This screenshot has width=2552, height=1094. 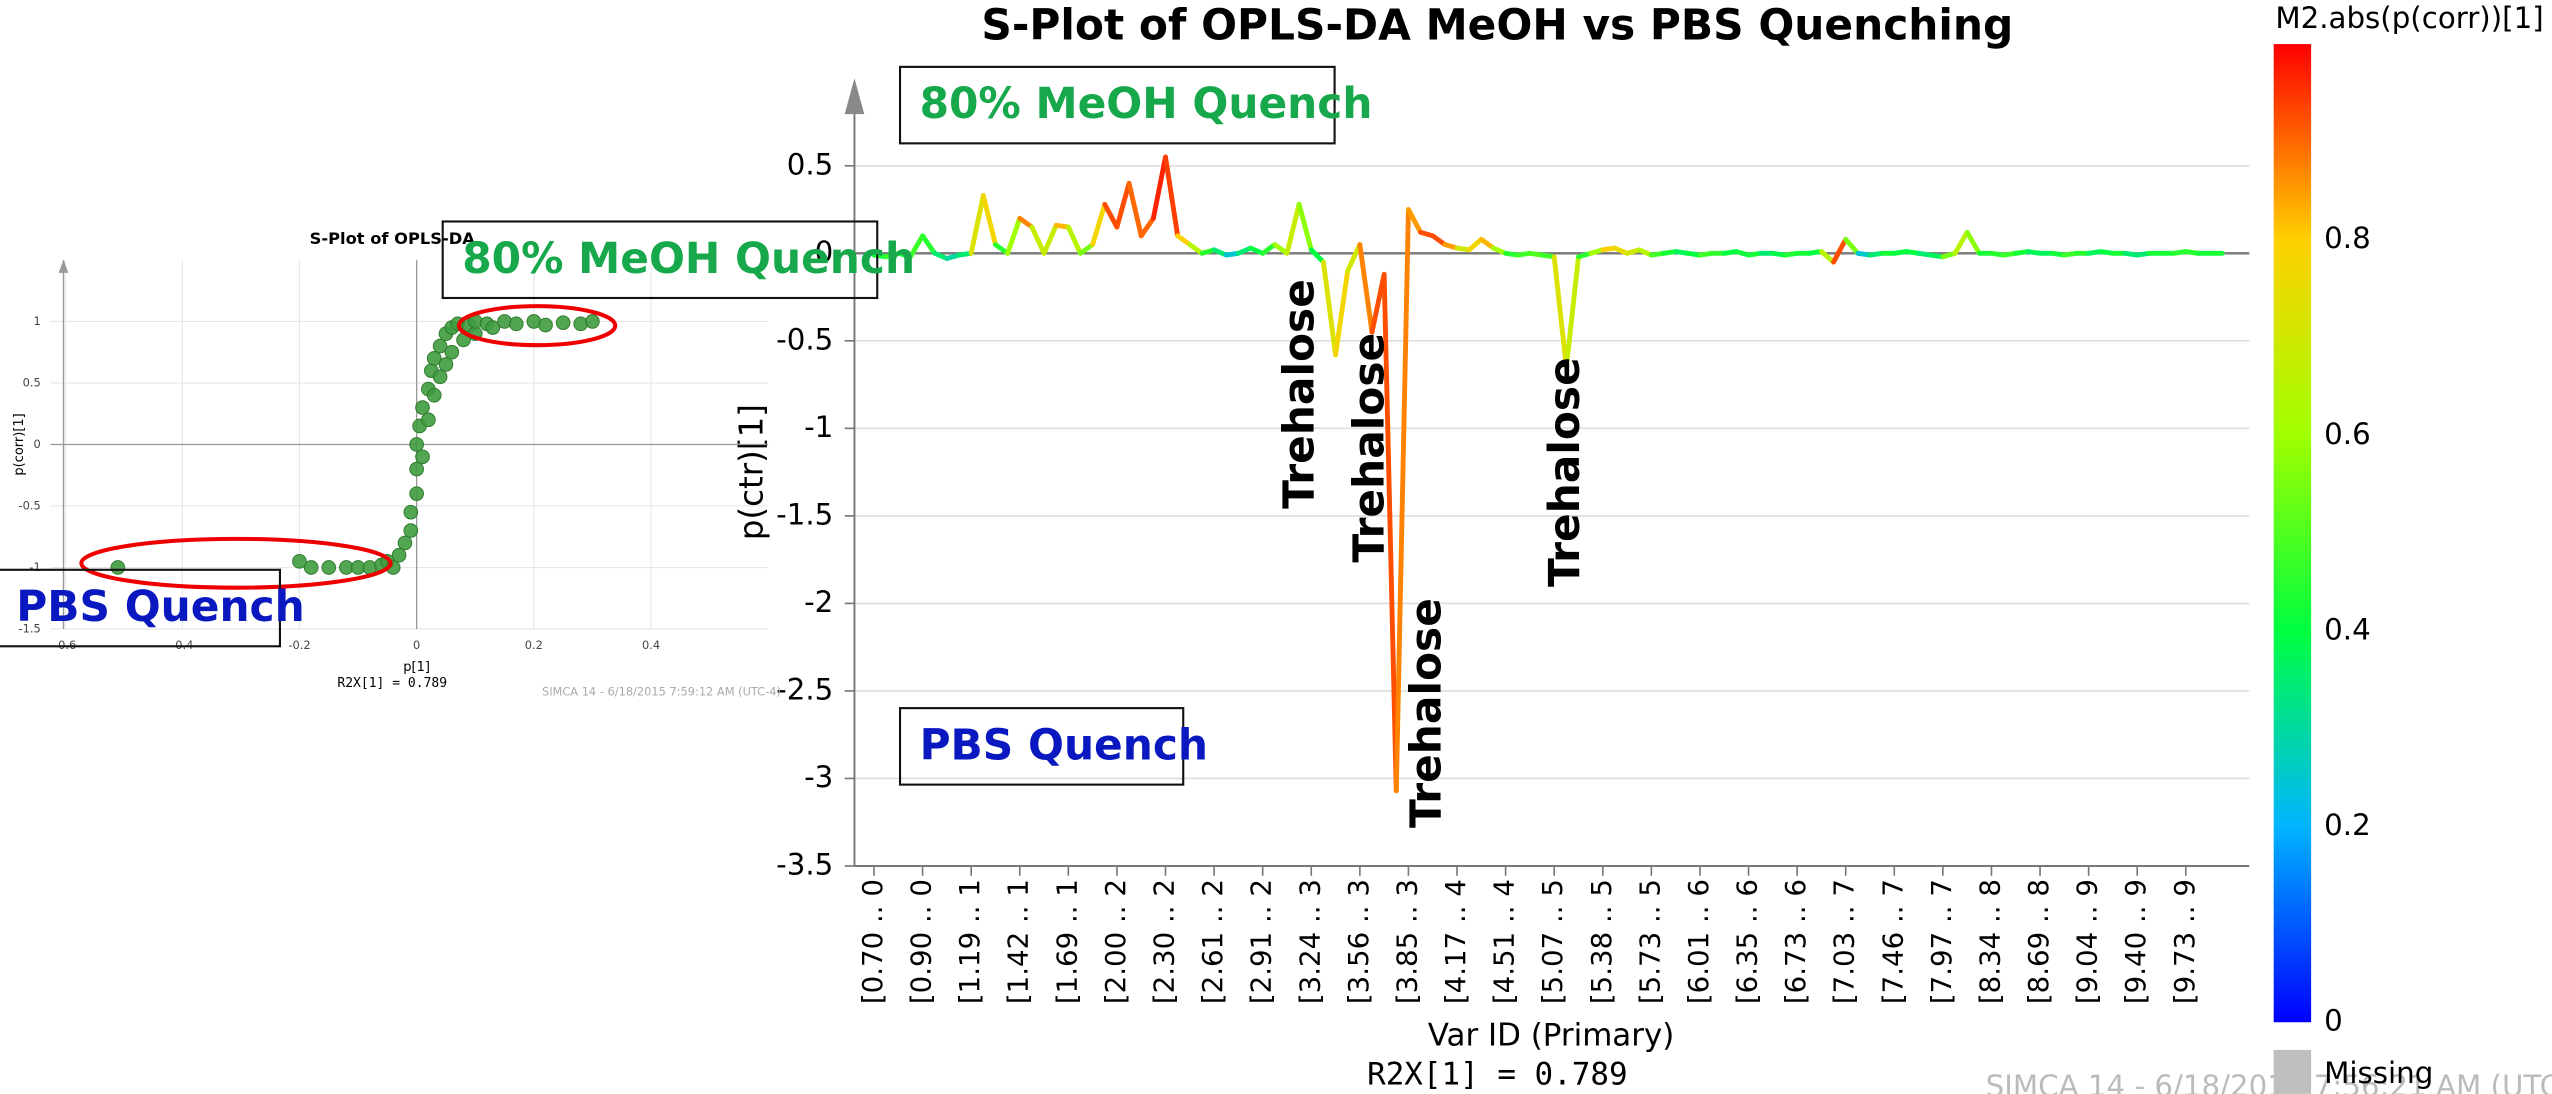 I want to click on x-tick-label: [9.73 .. 9, so click(x=2184, y=941).